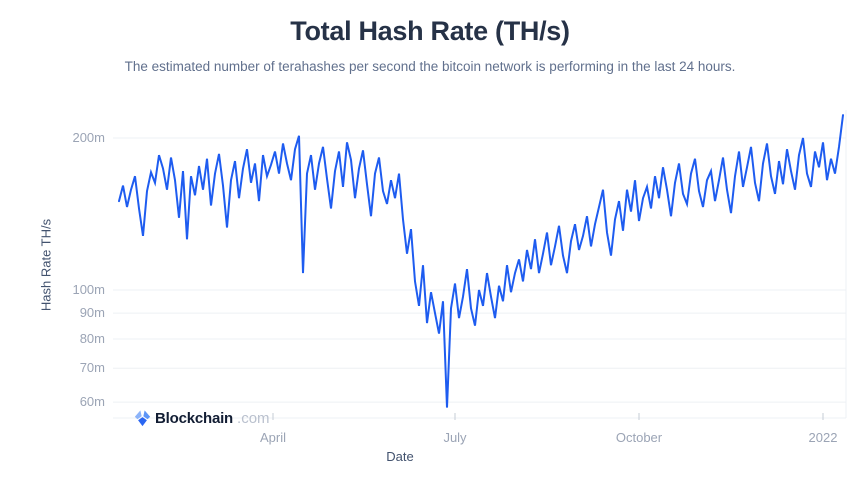 This screenshot has height=478, width=860. I want to click on x-tick-label: July, so click(455, 437).